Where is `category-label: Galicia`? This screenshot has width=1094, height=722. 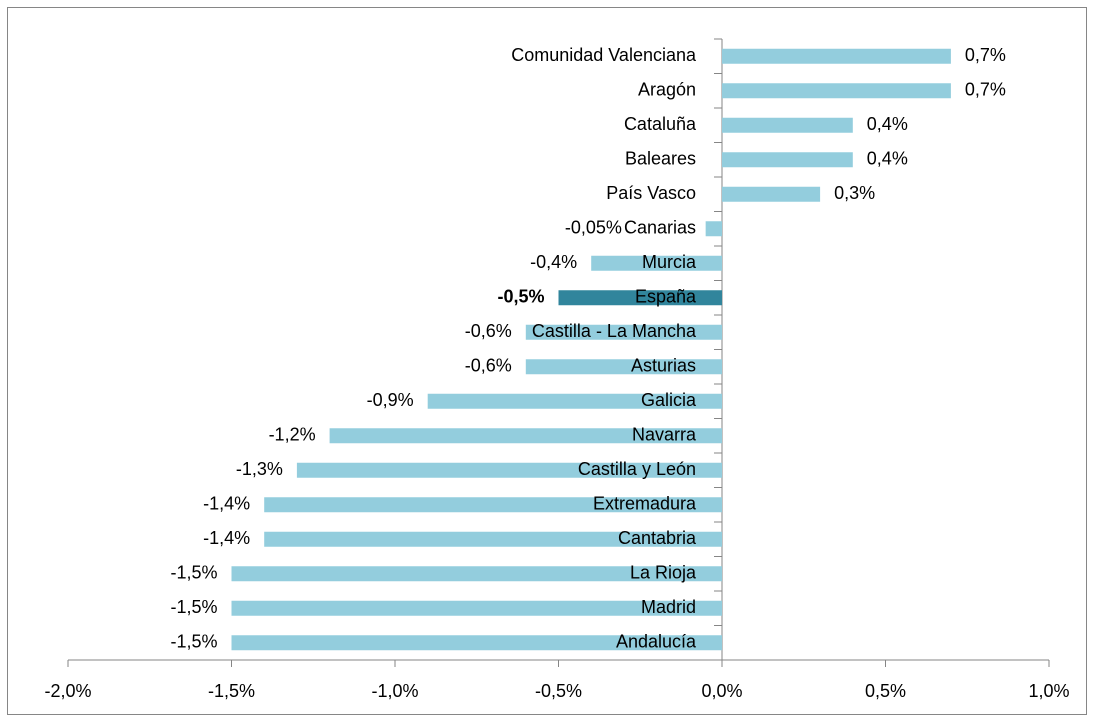
category-label: Galicia is located at coordinates (669, 400).